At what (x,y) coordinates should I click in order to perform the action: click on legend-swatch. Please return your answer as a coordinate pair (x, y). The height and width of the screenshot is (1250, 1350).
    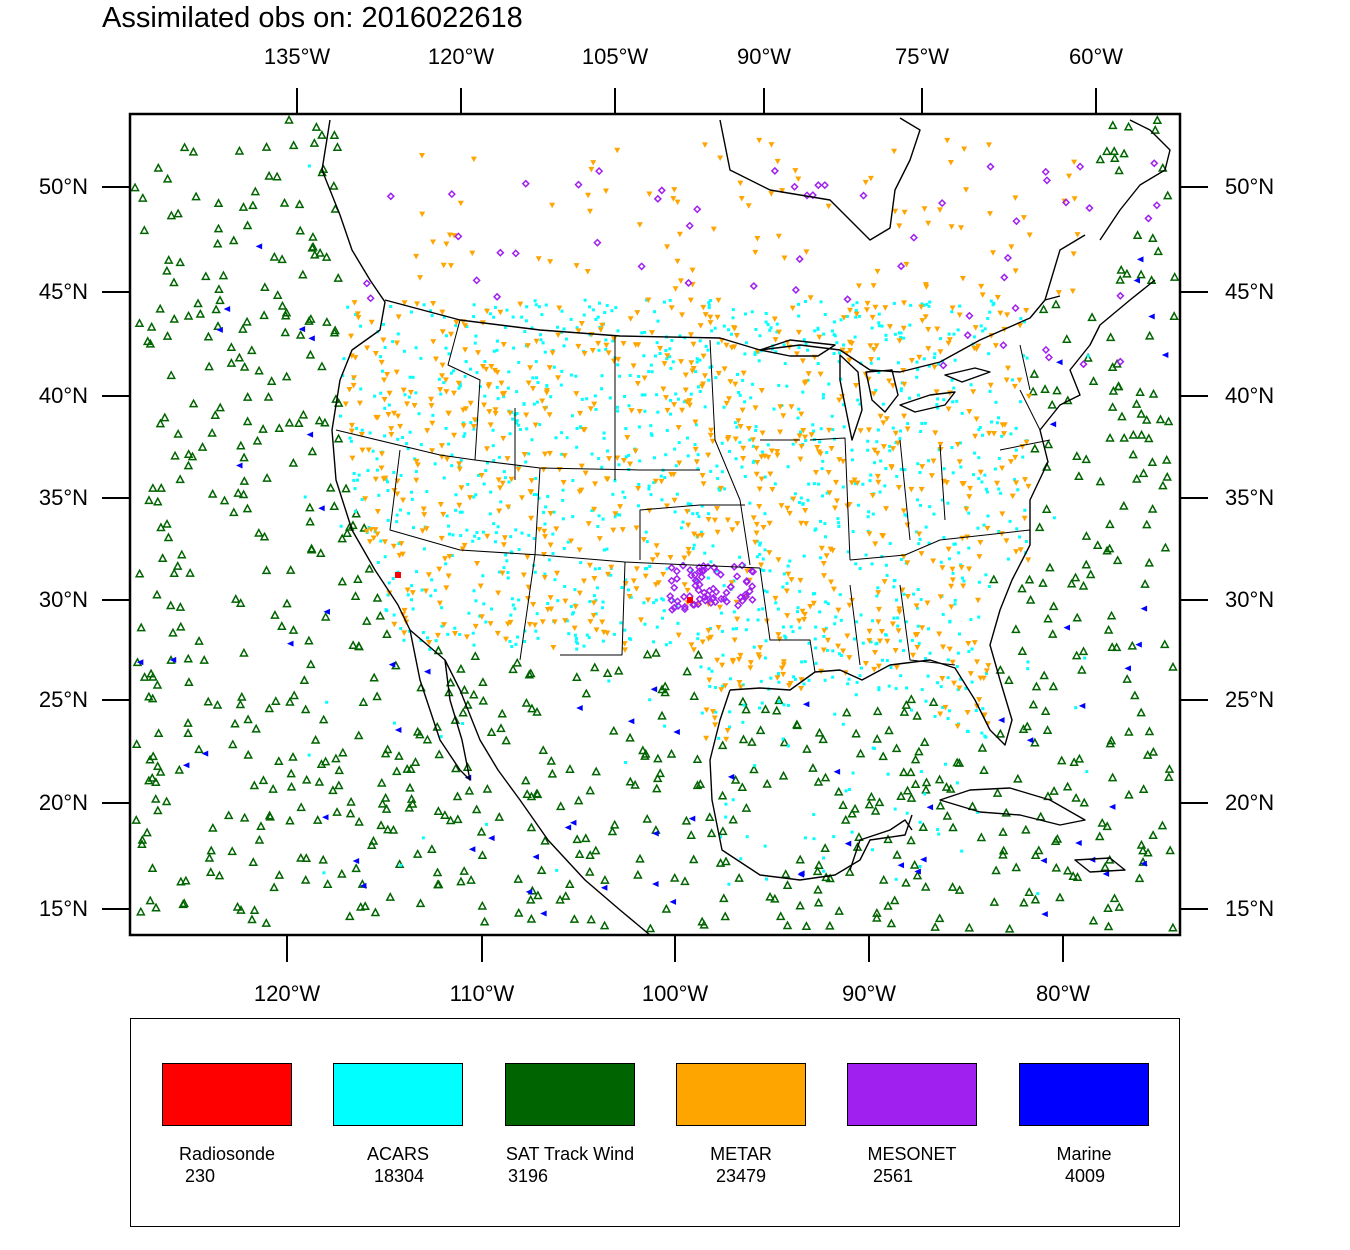
    Looking at the image, I should click on (570, 1094).